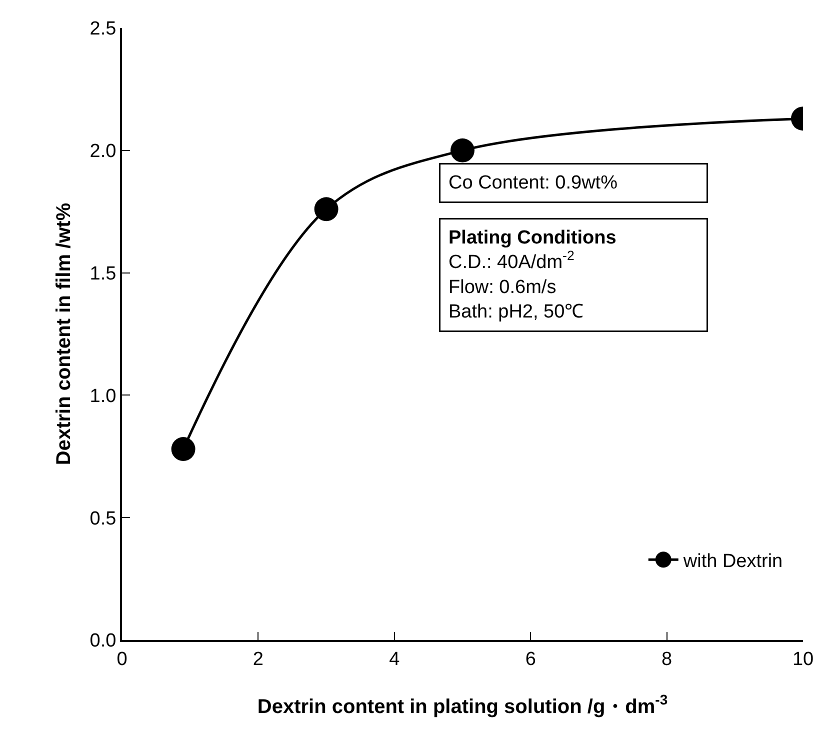 Image resolution: width=817 pixels, height=745 pixels. I want to click on y-tick-label: 2.5, so click(103, 29).